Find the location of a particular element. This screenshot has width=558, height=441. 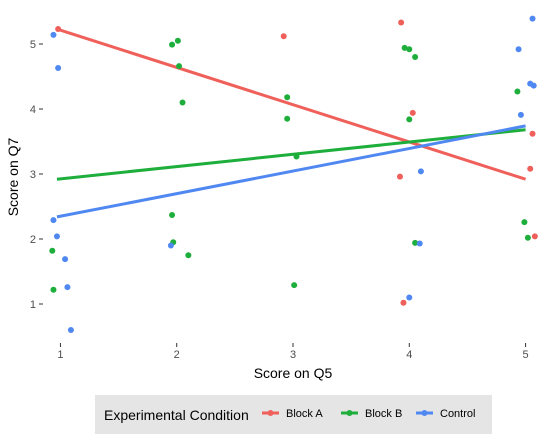

legend-title: Experimental Condition is located at coordinates (176, 415).